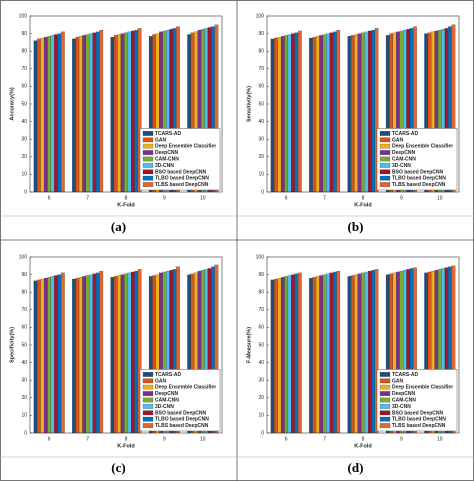  I want to click on x-tick-label: 7, so click(87, 439).